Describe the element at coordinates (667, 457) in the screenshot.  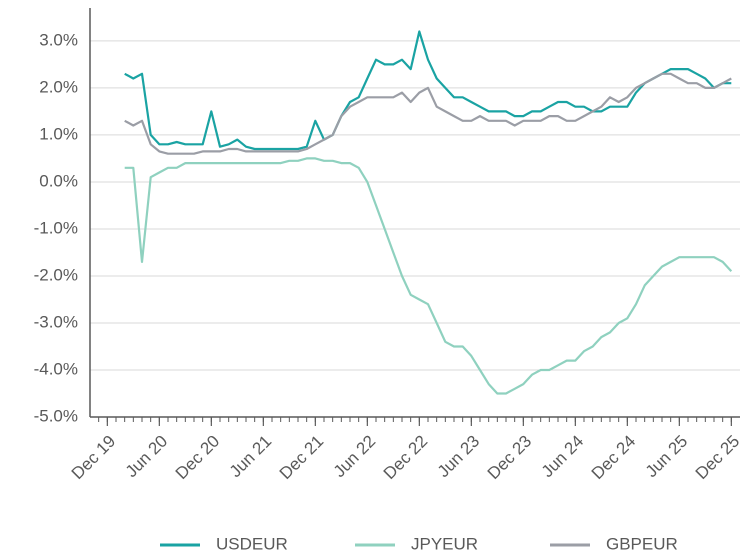
I see `x-tick-label: Jun 25` at that location.